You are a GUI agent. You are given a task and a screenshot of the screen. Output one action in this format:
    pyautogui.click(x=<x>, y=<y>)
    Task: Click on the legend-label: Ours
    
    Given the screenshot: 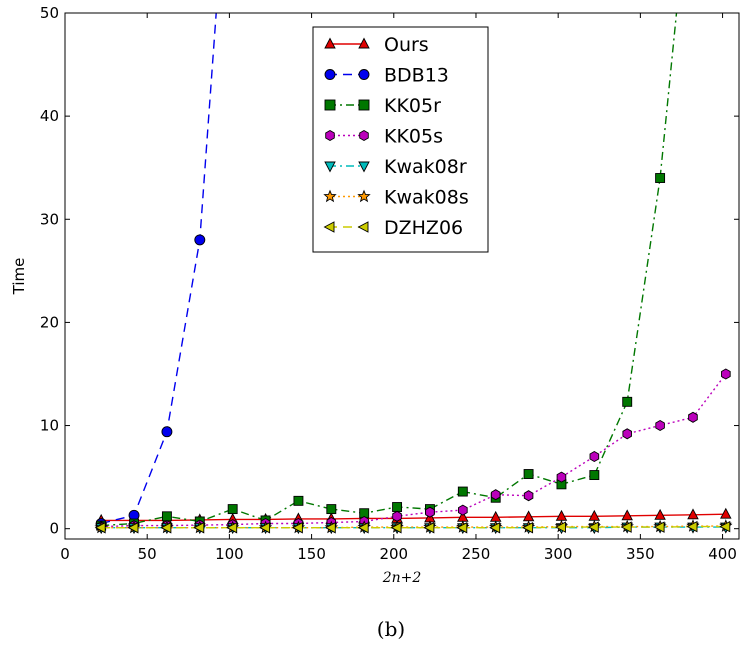 What is the action you would take?
    pyautogui.click(x=406, y=45)
    